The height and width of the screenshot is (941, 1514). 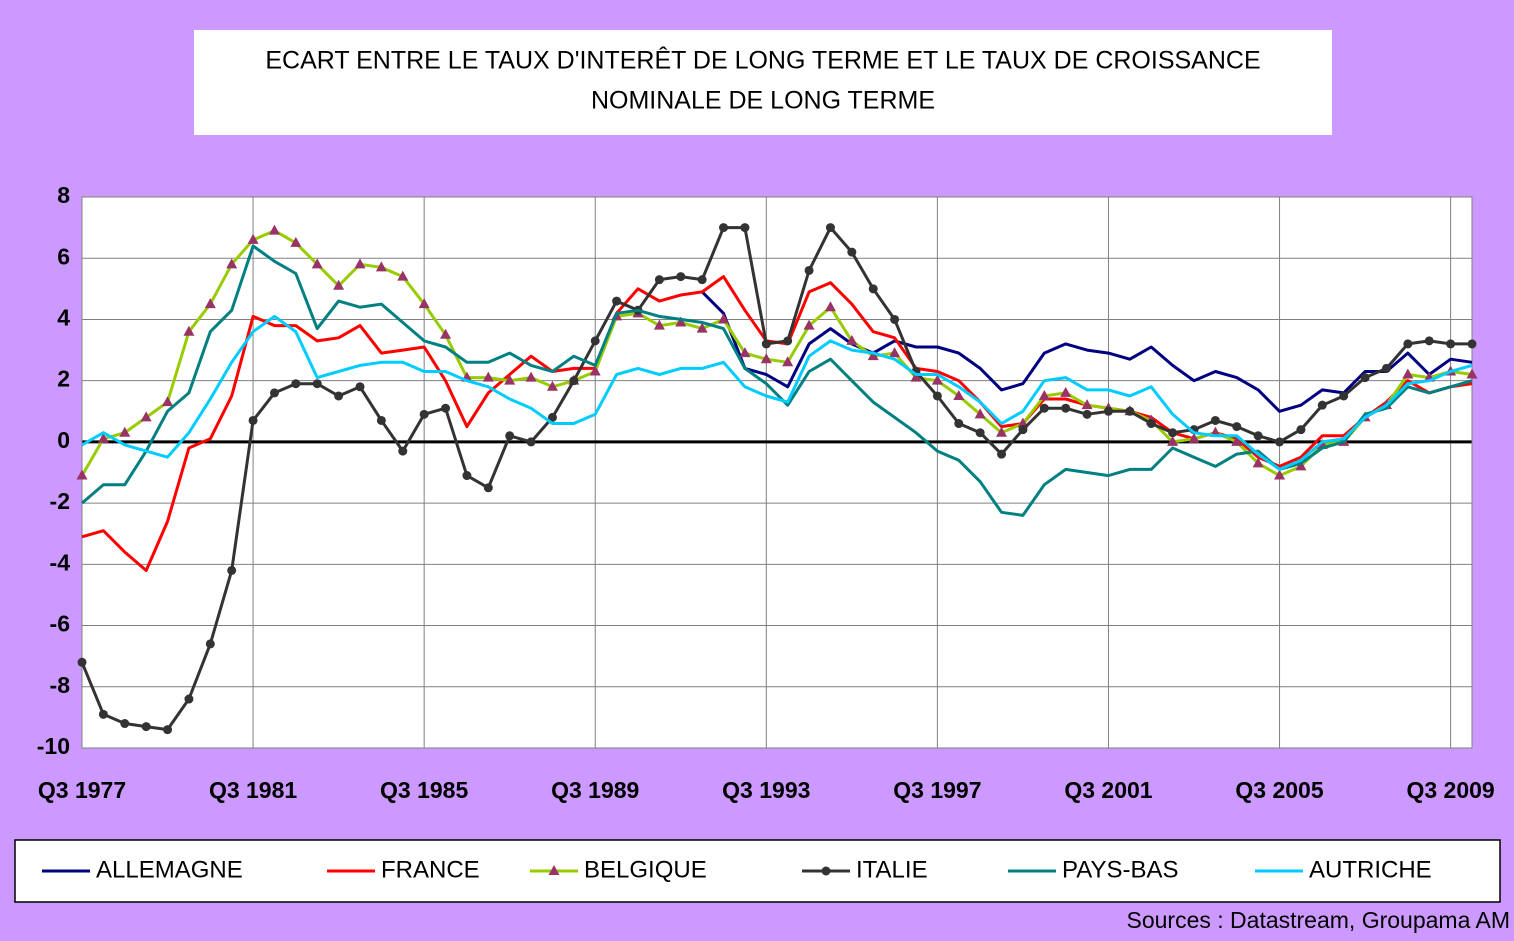 What do you see at coordinates (53, 746) in the screenshot?
I see `y-tick-label: -10` at bounding box center [53, 746].